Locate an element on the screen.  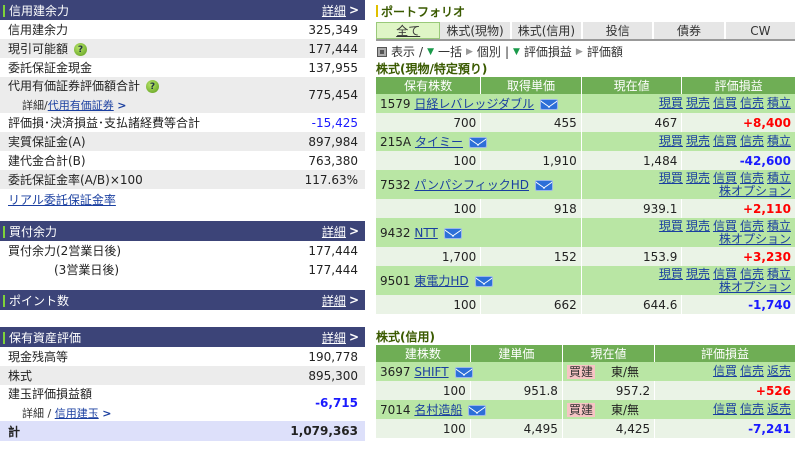
points-detail-link: 詳細 is located at coordinates (333, 300).